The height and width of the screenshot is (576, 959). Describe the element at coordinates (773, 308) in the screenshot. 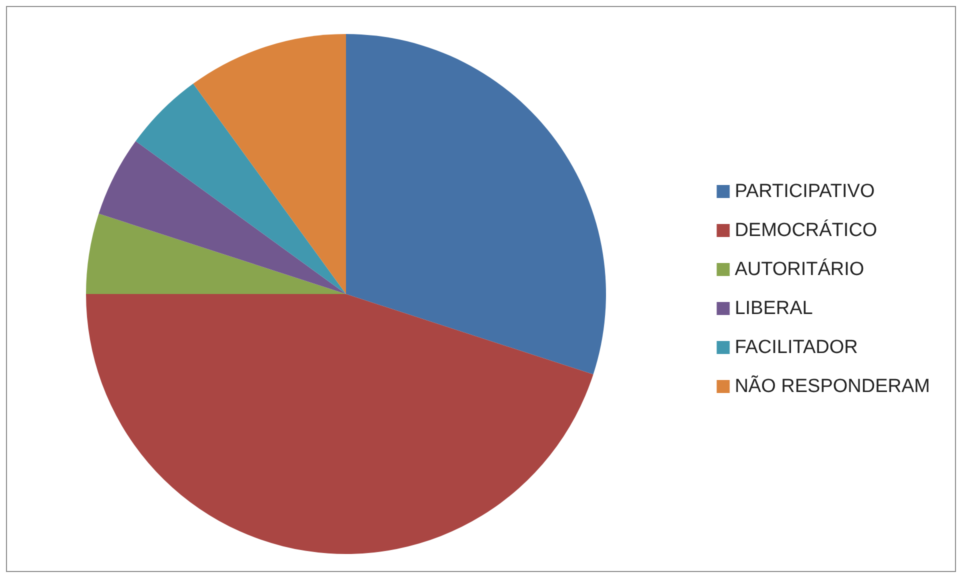

I see `legend-label: LIBERAL` at that location.